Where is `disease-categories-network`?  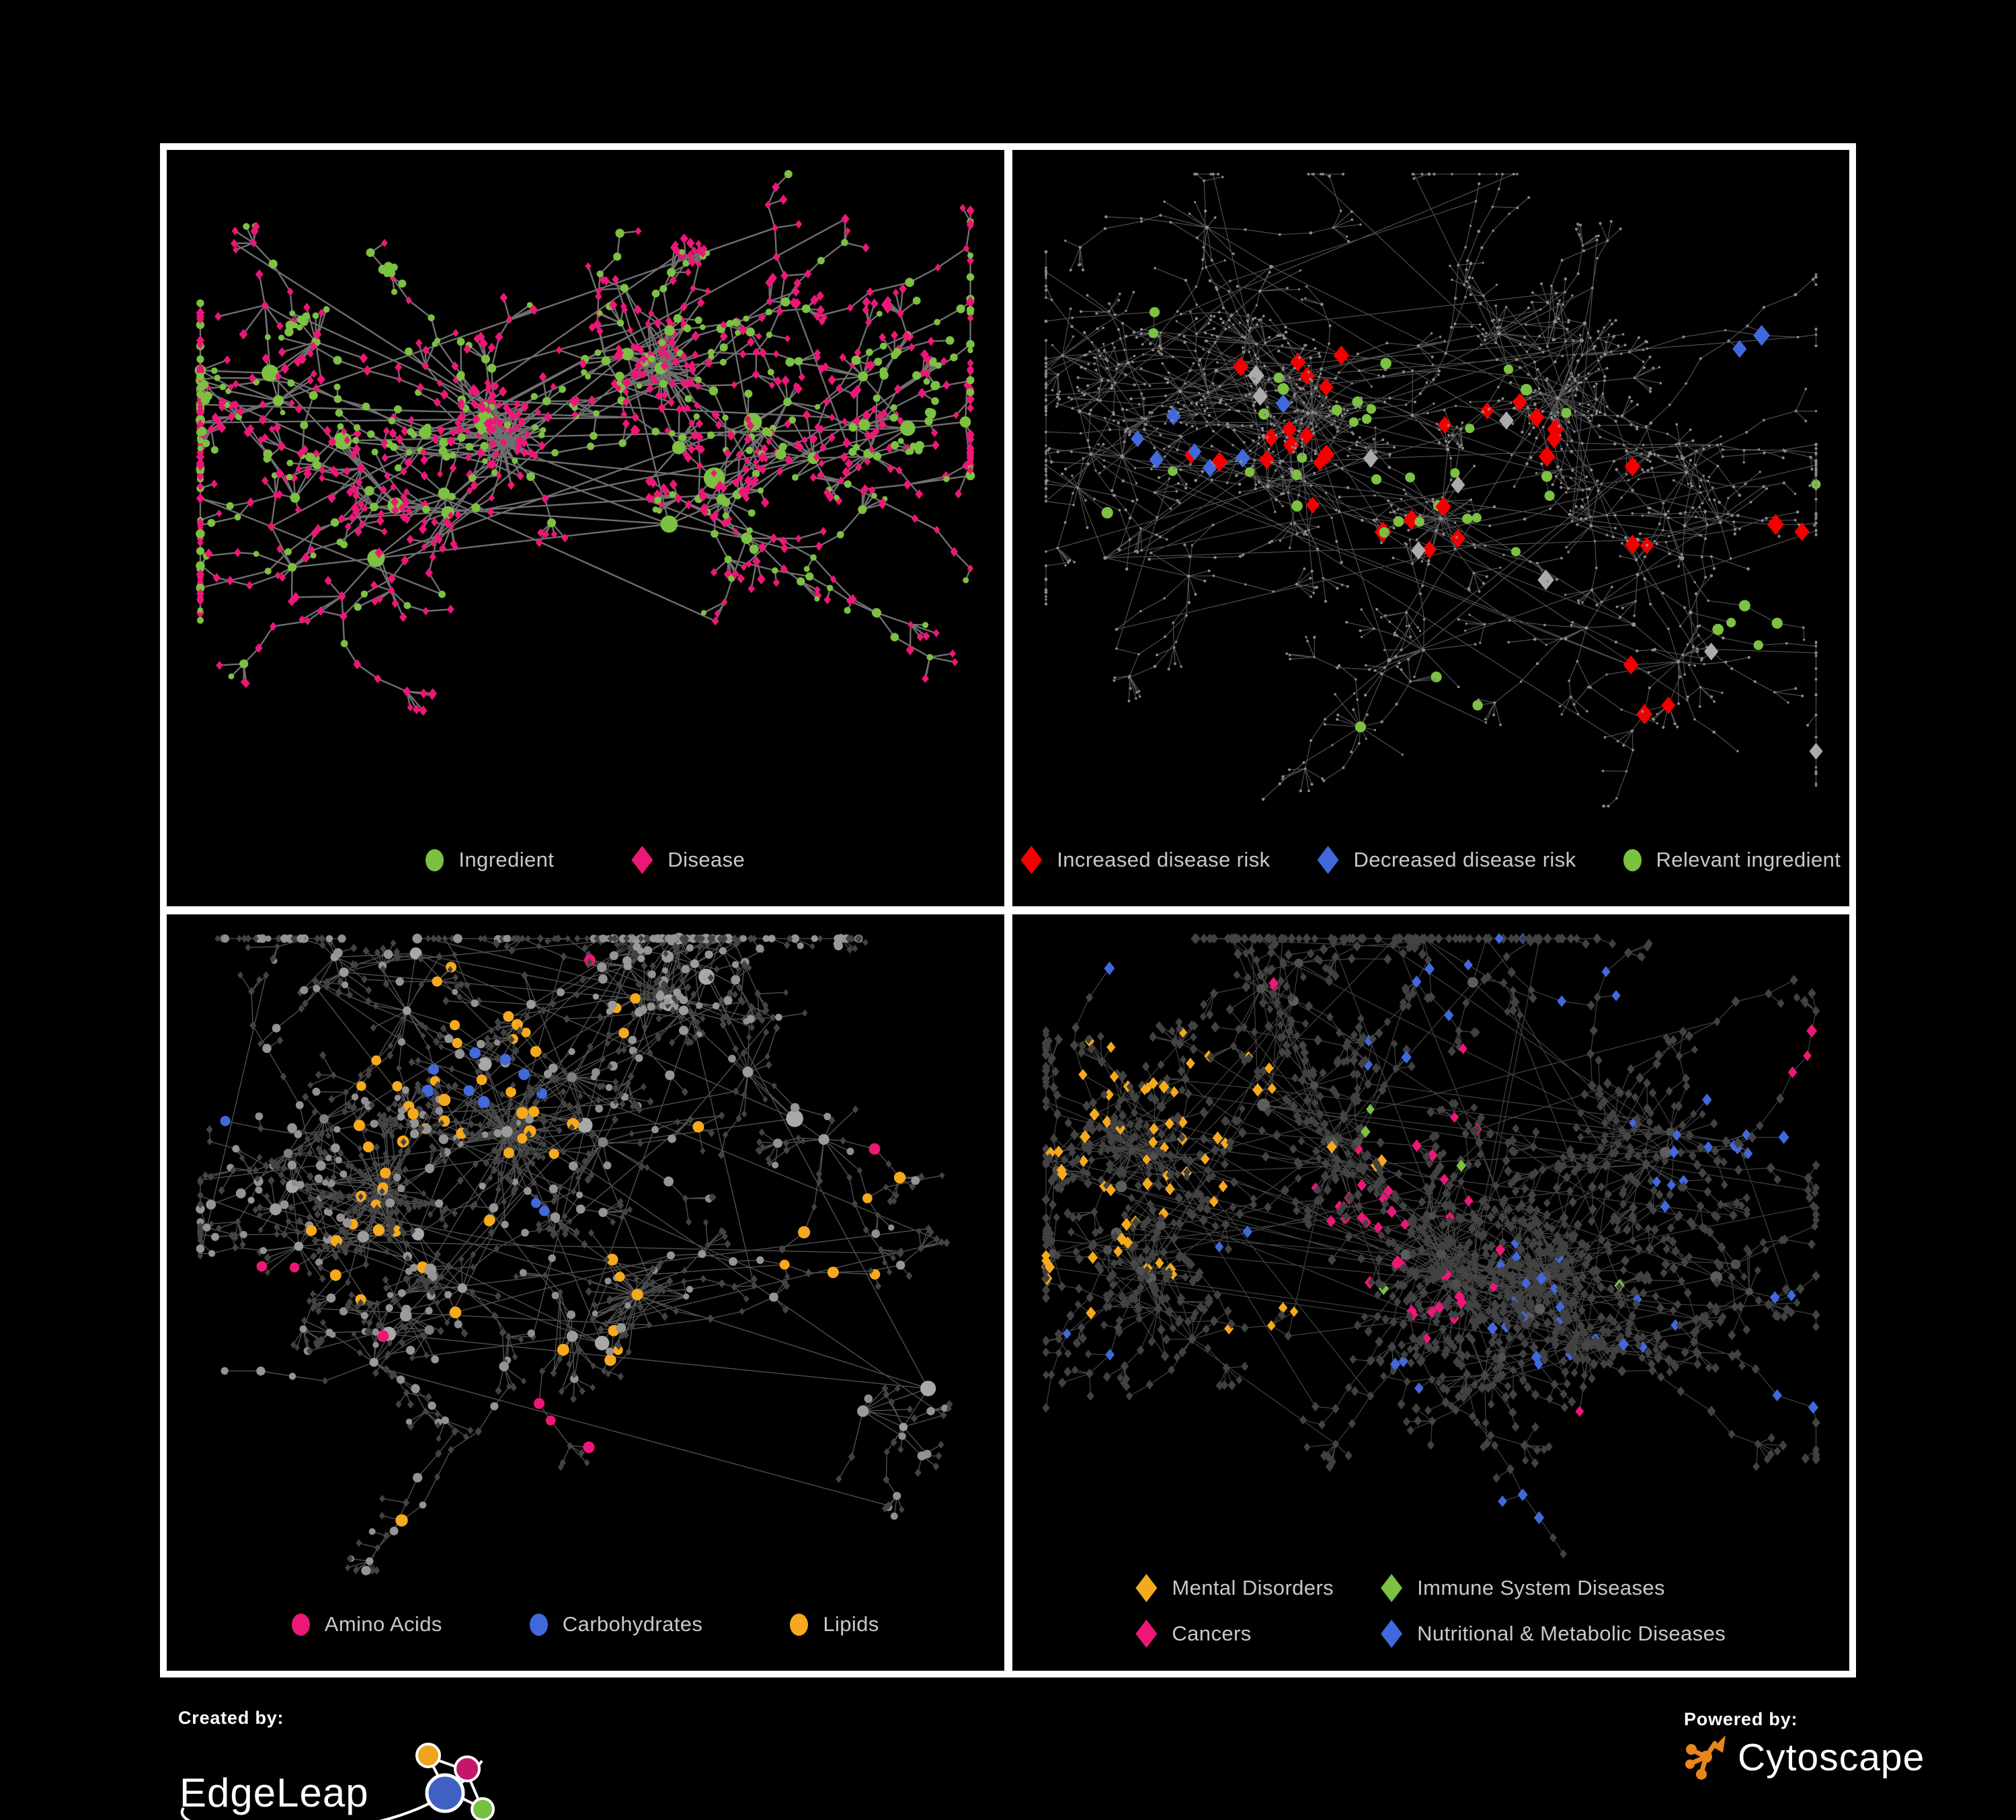 disease-categories-network is located at coordinates (1430, 1245).